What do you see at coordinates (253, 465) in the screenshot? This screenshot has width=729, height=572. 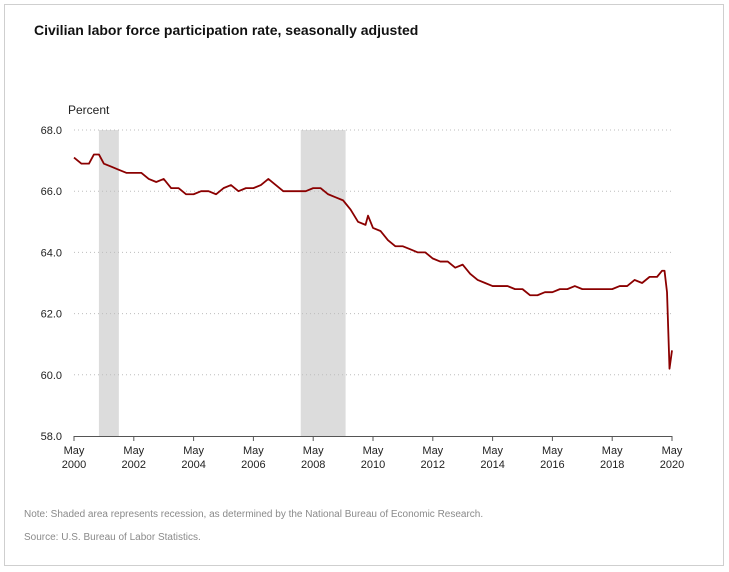 I see `x-tick-label-year: 2006` at bounding box center [253, 465].